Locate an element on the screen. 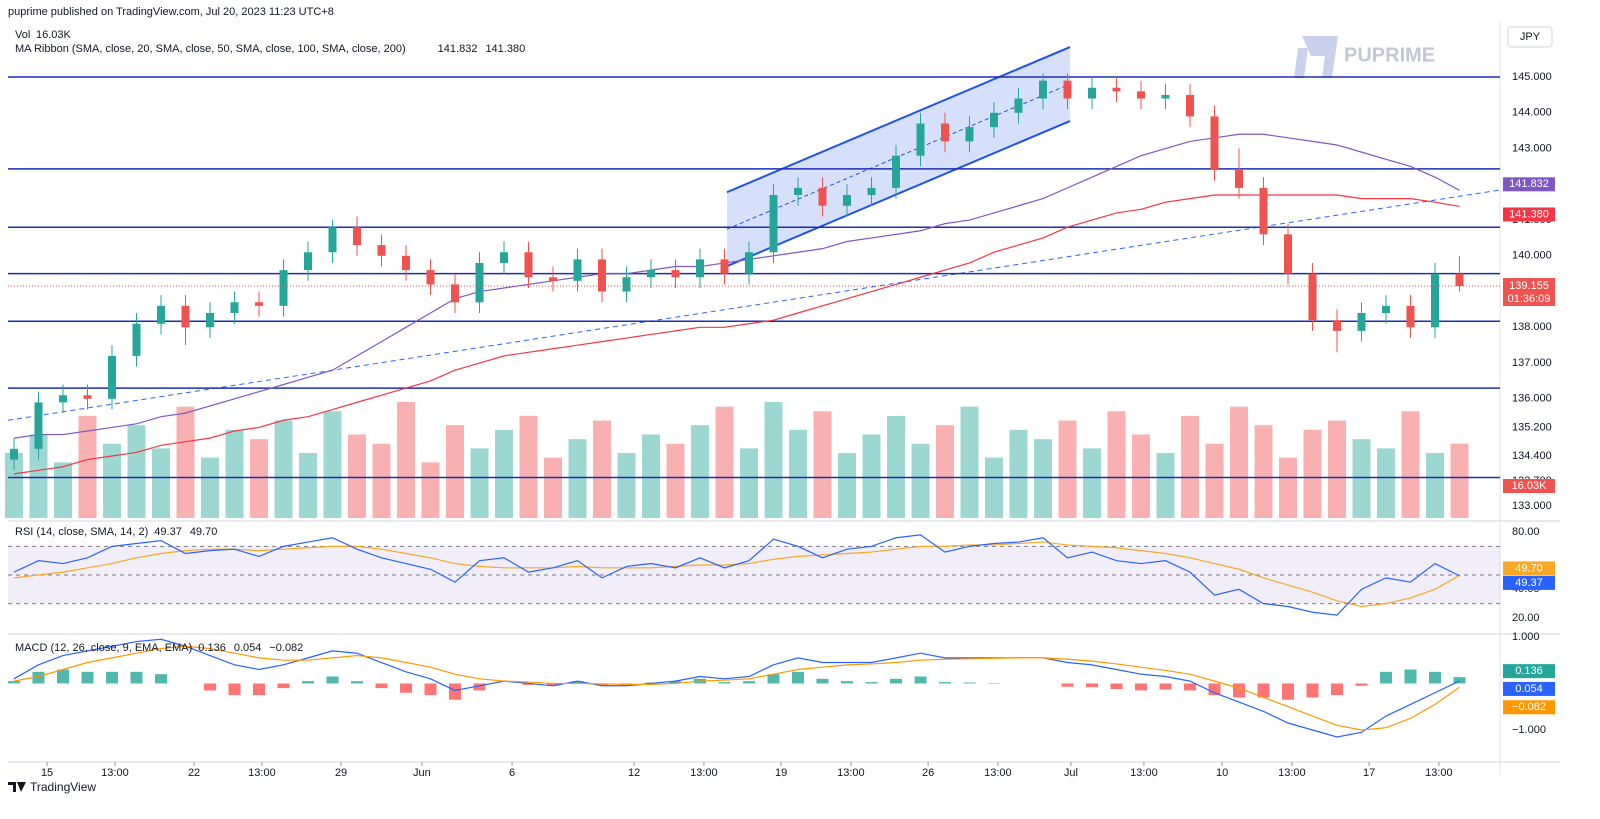 Image resolution: width=1600 pixels, height=819 pixels. channel-midline is located at coordinates (898, 156).